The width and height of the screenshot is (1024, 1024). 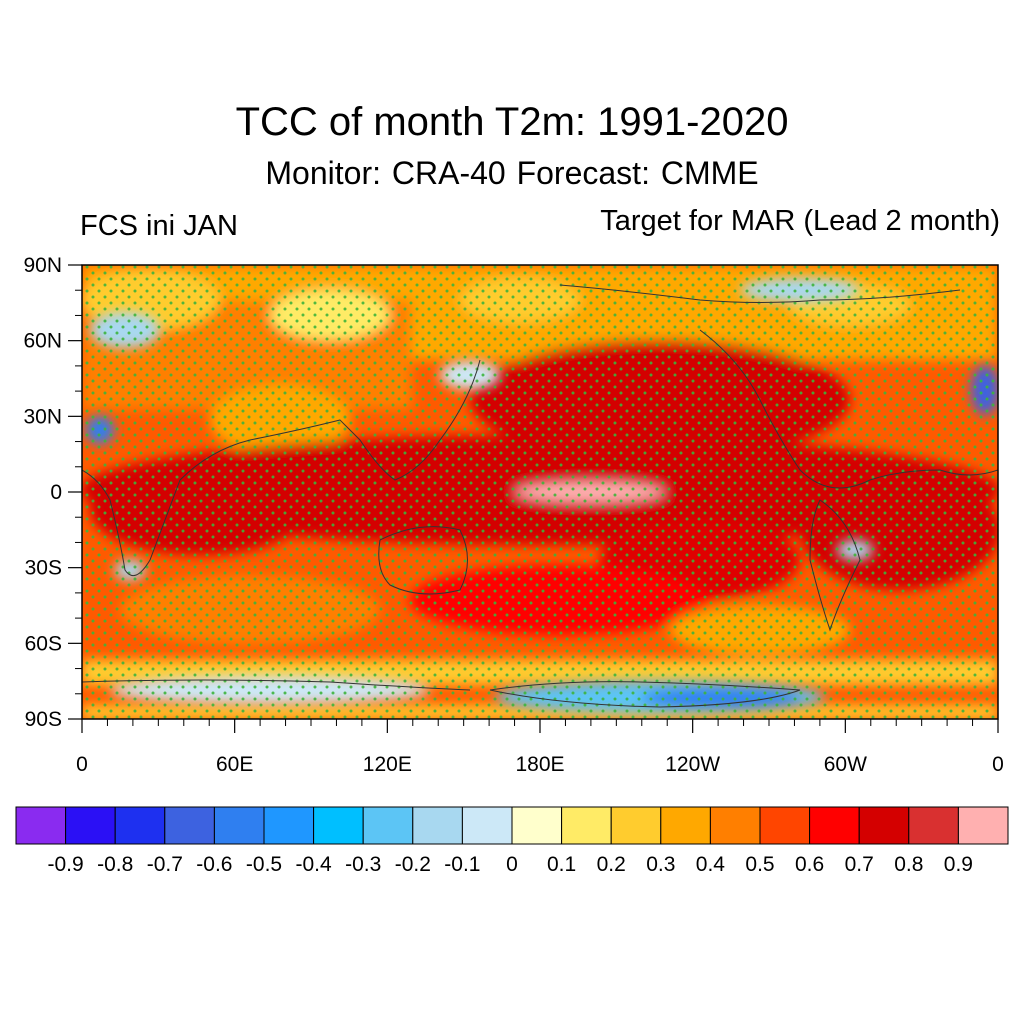 What do you see at coordinates (561, 864) in the screenshot?
I see `colorbar-label: 0.1` at bounding box center [561, 864].